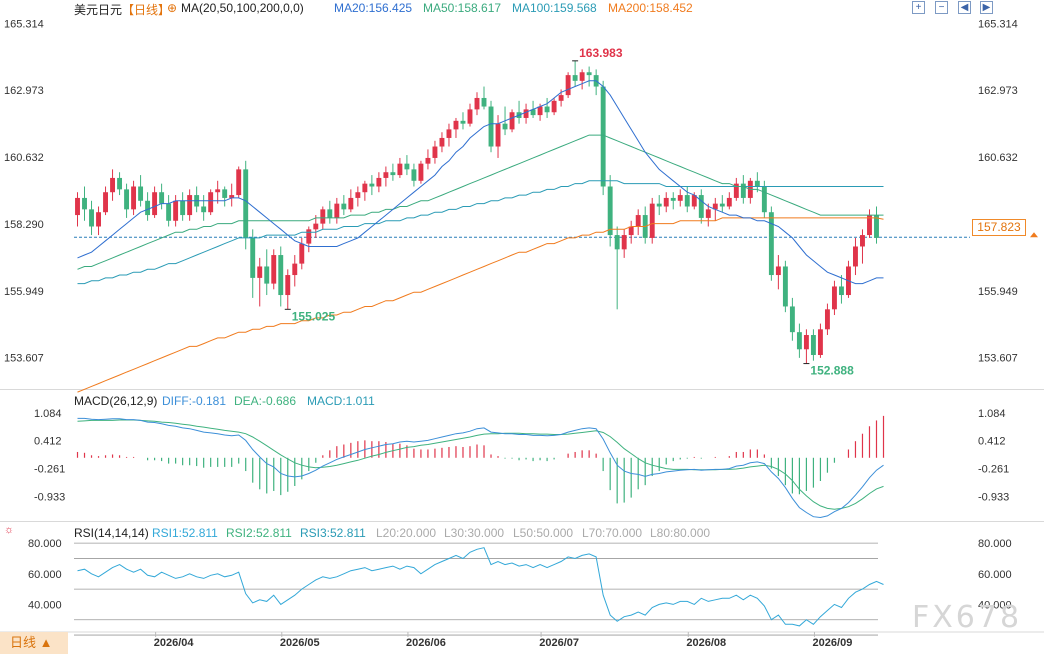  I want to click on rsi-l70-value: L70:70.000, so click(612, 533).